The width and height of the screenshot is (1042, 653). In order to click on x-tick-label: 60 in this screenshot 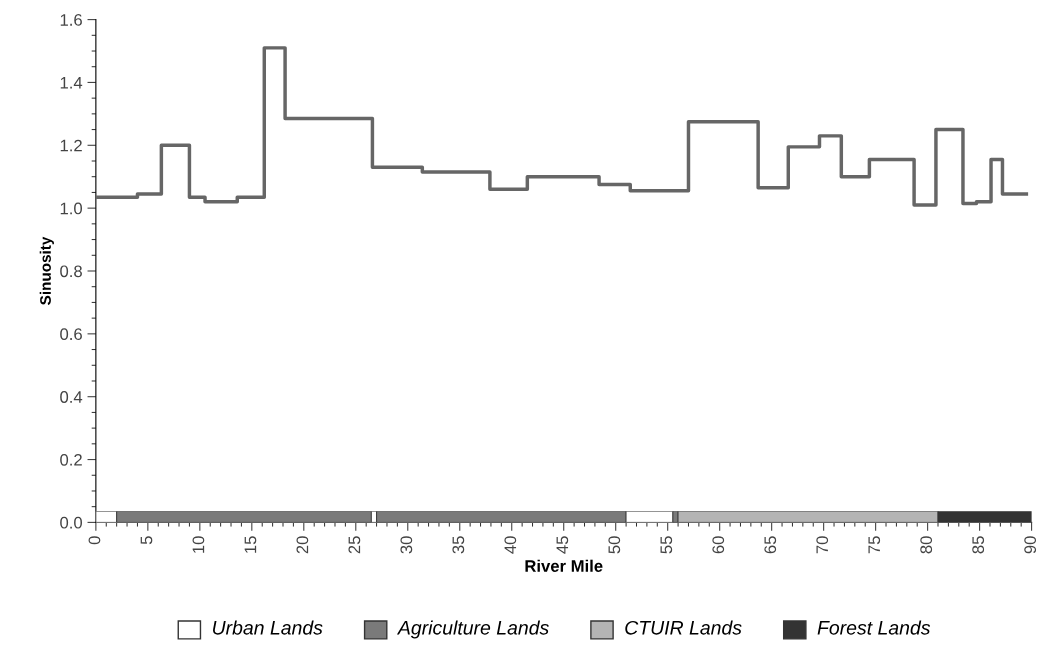, I will do `click(718, 545)`.